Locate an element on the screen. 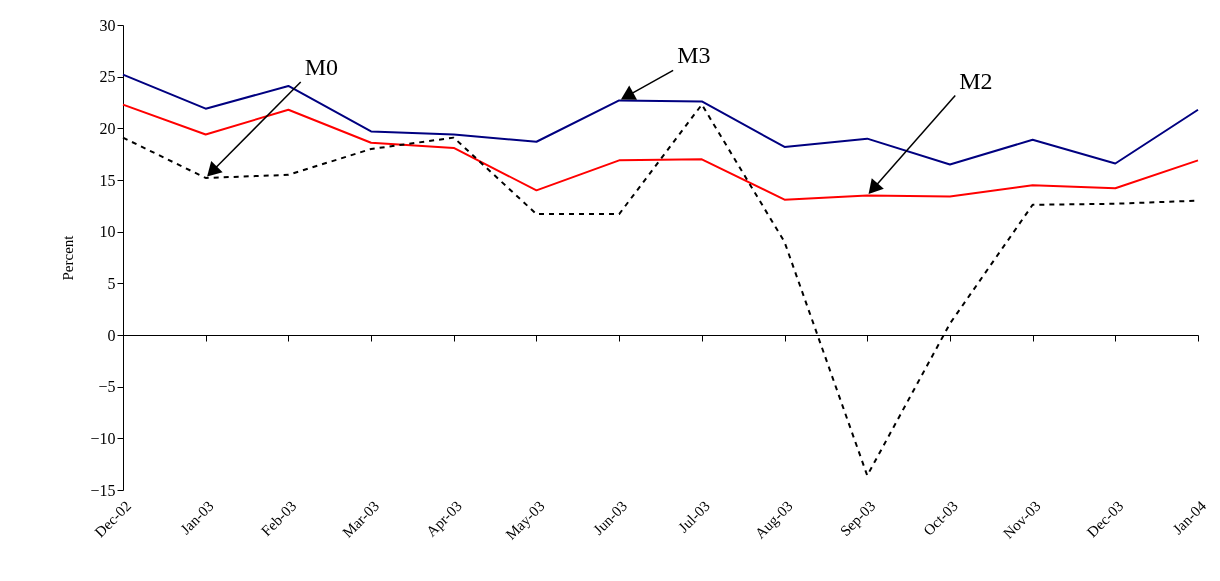 This screenshot has width=1220, height=581. y-tick-label: 15 is located at coordinates (107, 180).